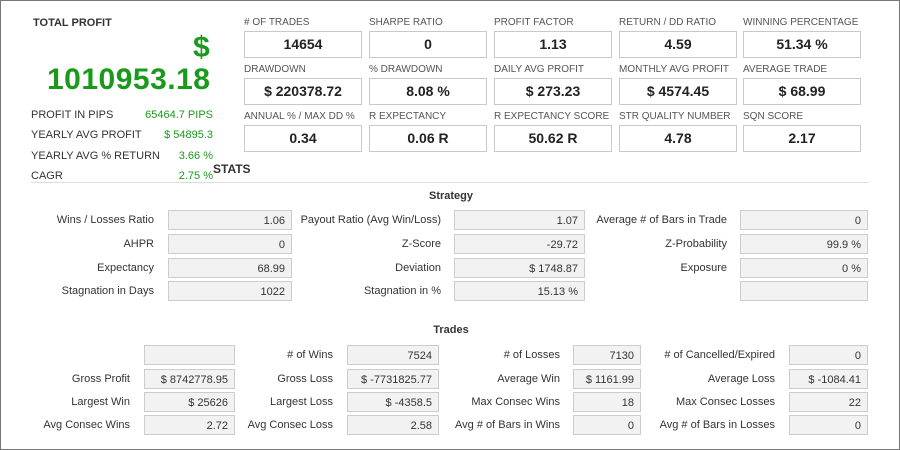  I want to click on field-label: Payout Ratio (Avg Win/Loss), so click(370, 220).